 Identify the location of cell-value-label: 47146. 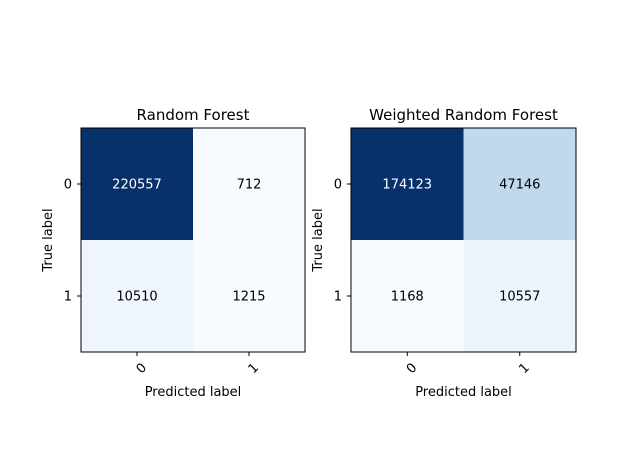
(519, 185).